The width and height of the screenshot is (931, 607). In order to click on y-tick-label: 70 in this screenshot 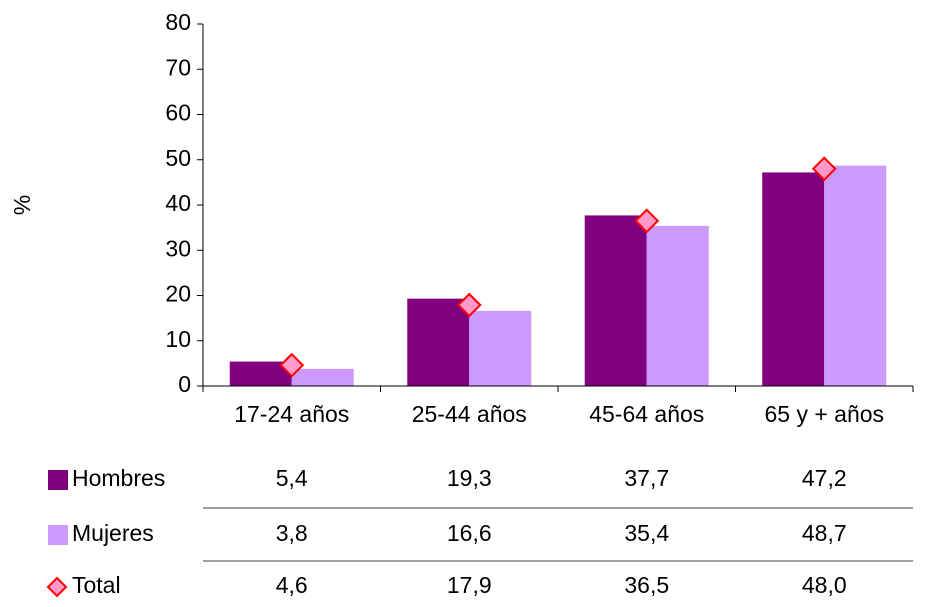, I will do `click(178, 67)`.